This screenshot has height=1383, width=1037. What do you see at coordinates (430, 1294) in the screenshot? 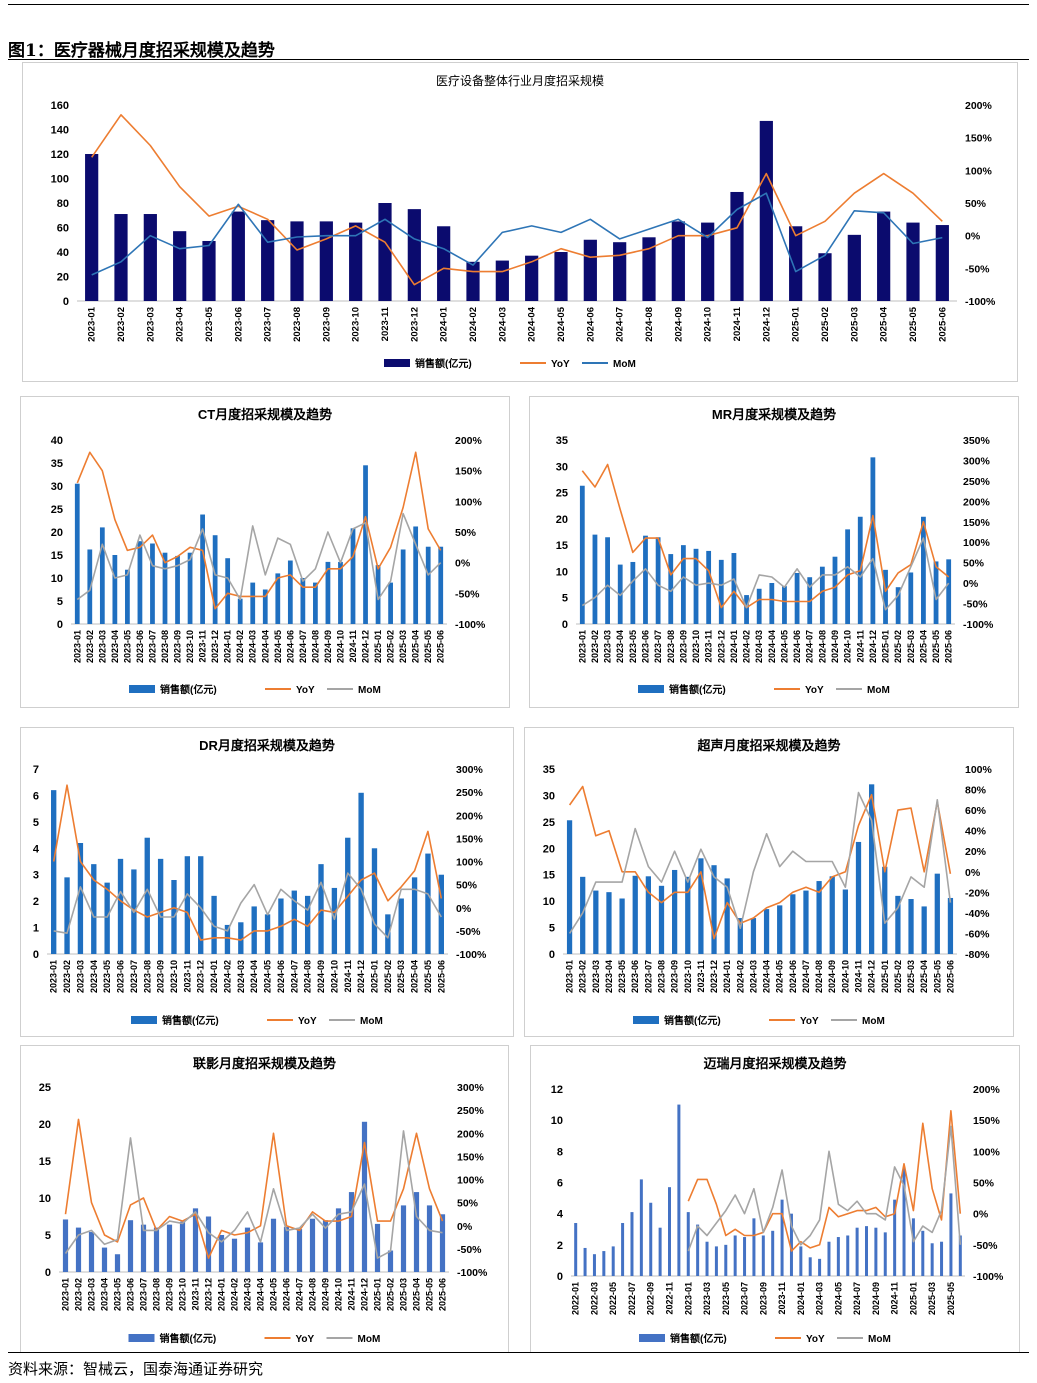
I see `category-label: 2025-05` at bounding box center [430, 1294].